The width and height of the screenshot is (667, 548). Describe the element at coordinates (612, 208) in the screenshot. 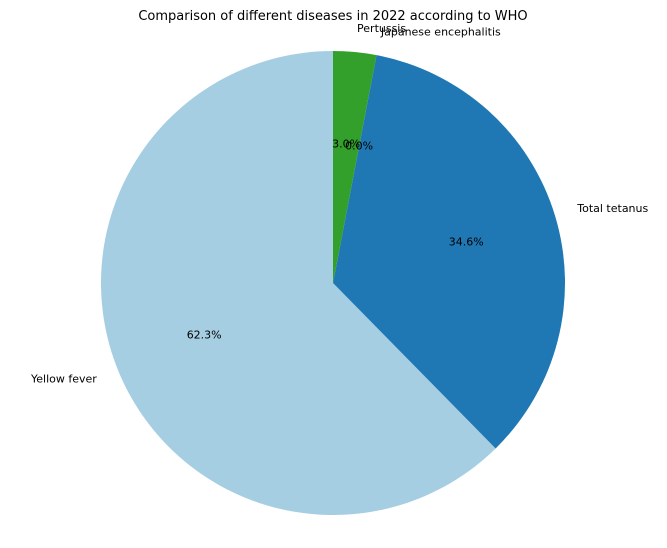

I see `pie-label-total-tetanus: Total tetanus` at that location.